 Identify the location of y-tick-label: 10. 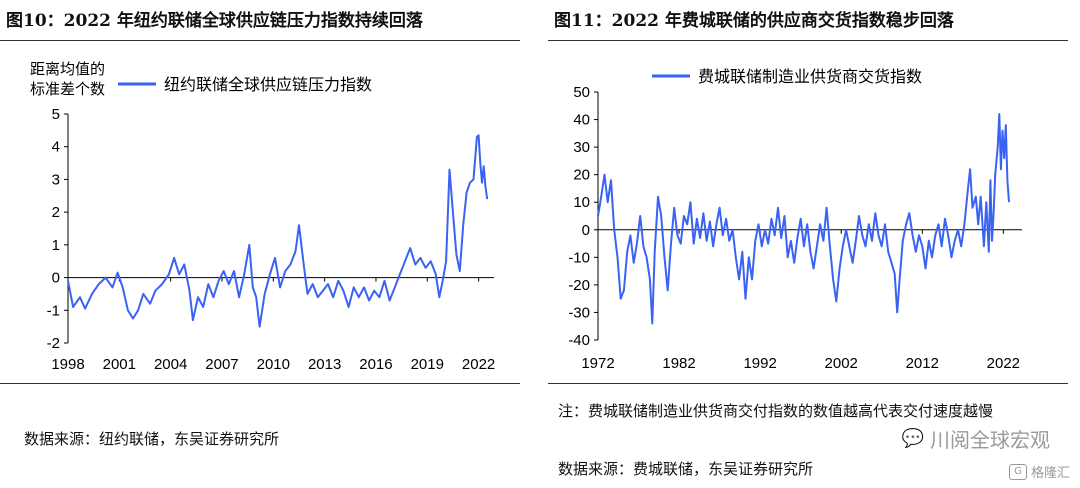
(581, 202).